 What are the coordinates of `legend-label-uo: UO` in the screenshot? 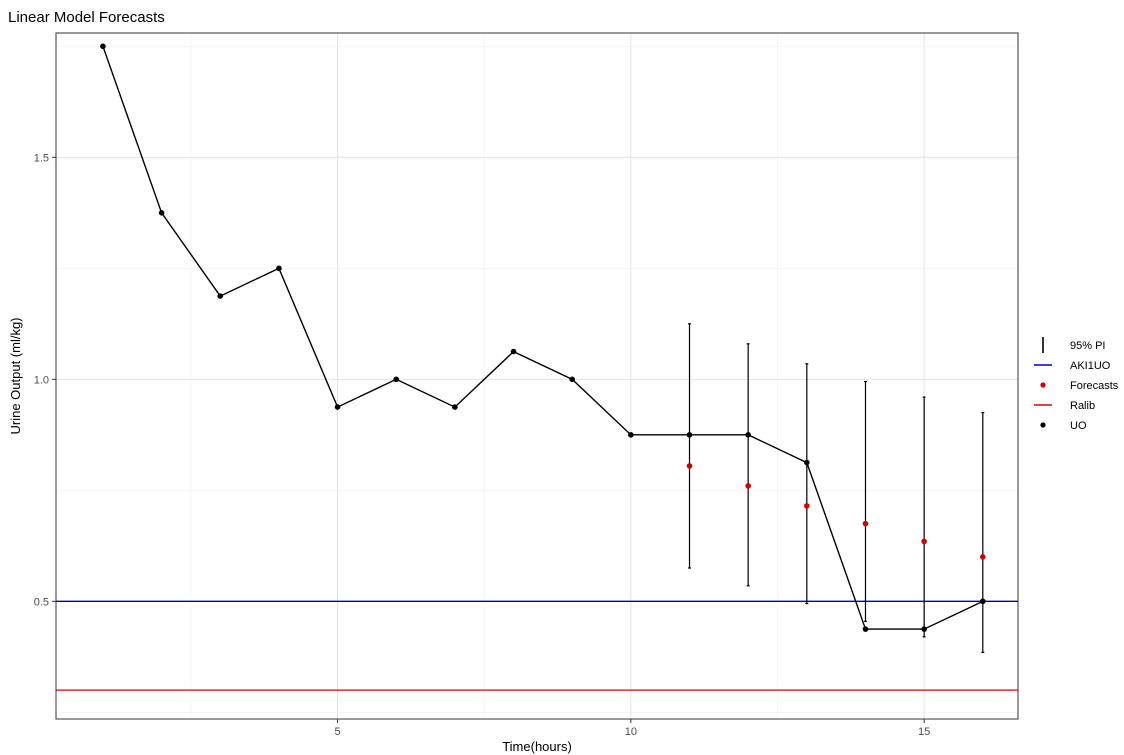 It's located at (1078, 426).